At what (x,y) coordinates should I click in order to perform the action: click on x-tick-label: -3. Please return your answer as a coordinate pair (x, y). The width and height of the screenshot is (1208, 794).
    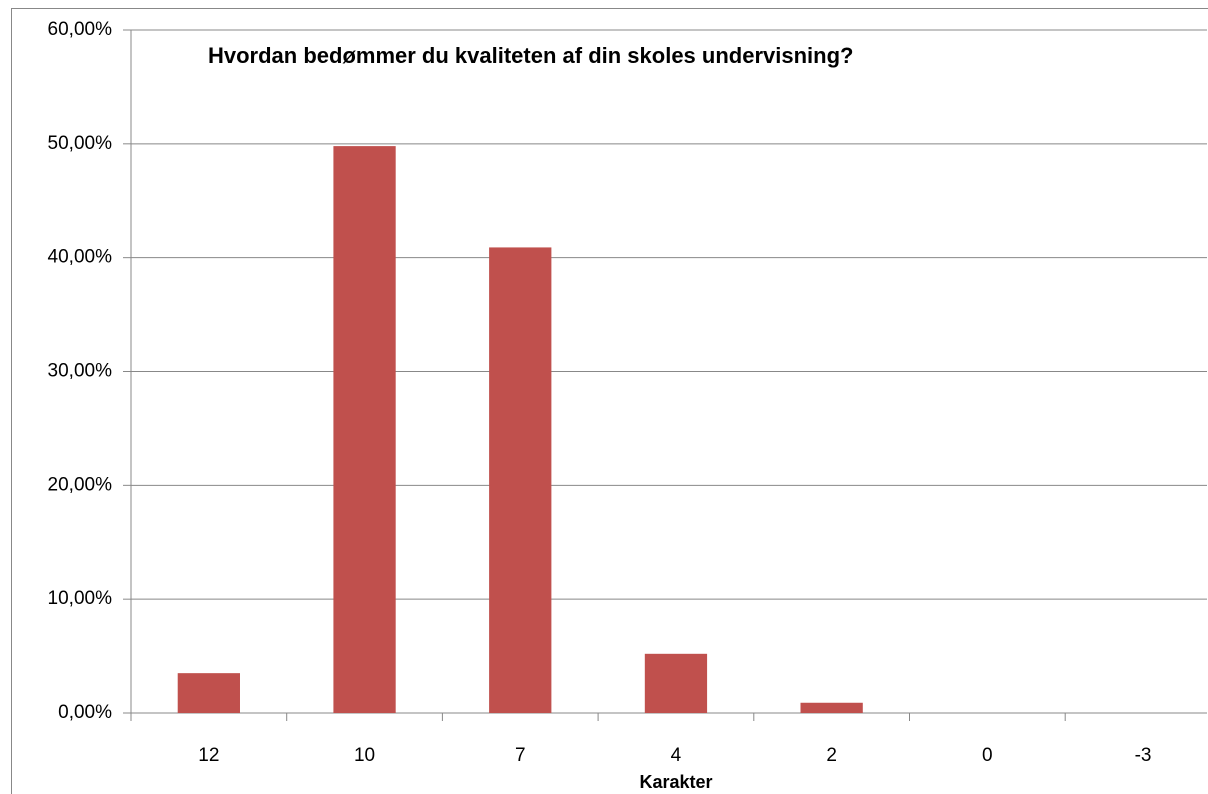
    Looking at the image, I should click on (1143, 755).